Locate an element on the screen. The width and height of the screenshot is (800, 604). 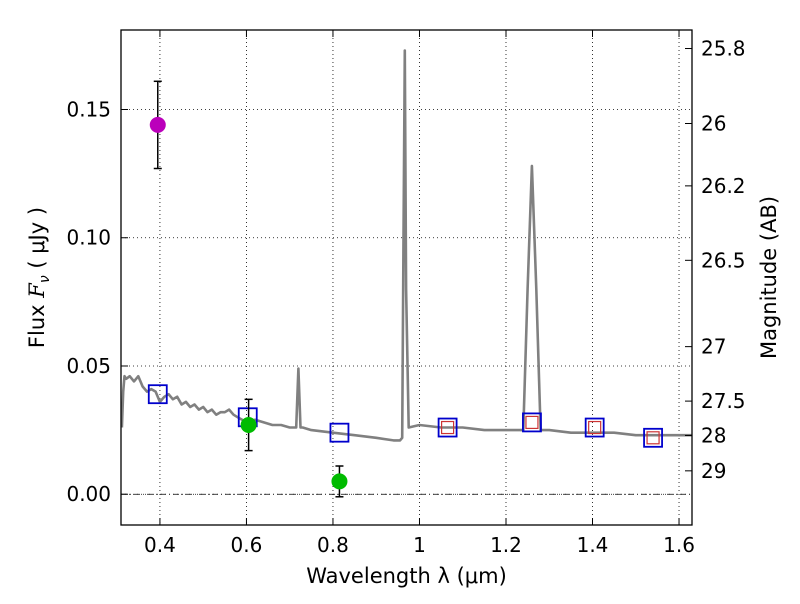
y2-tick-label: 29 is located at coordinates (713, 471).